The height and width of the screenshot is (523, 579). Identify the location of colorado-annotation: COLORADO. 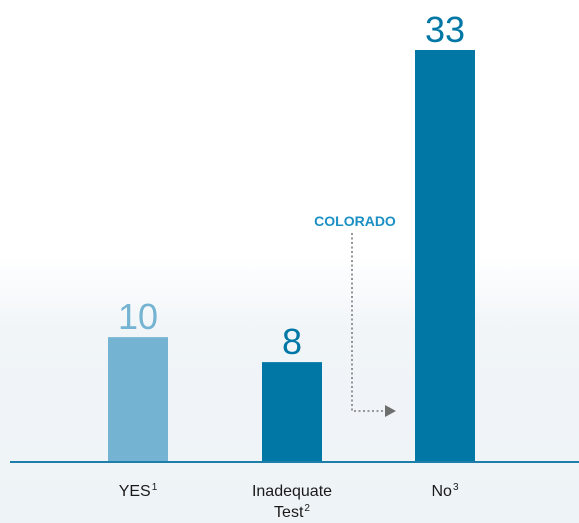
(355, 315).